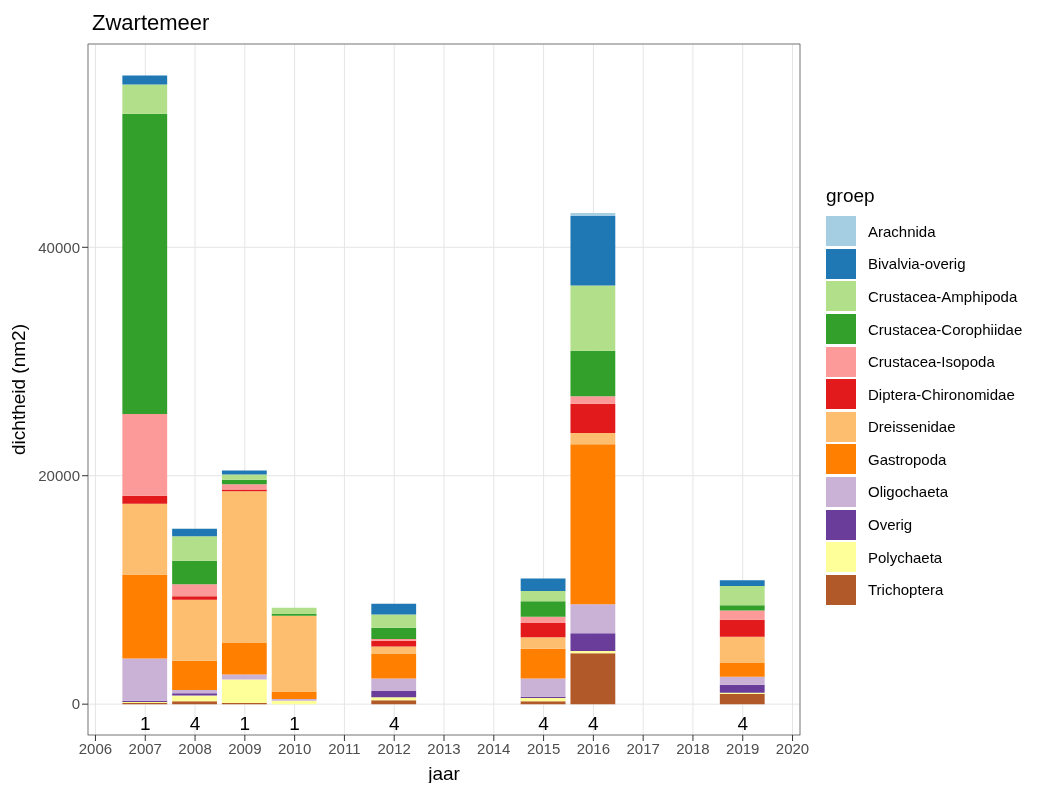 Image resolution: width=1043 pixels, height=785 pixels. I want to click on y-tick-label: 20000, so click(59, 476).